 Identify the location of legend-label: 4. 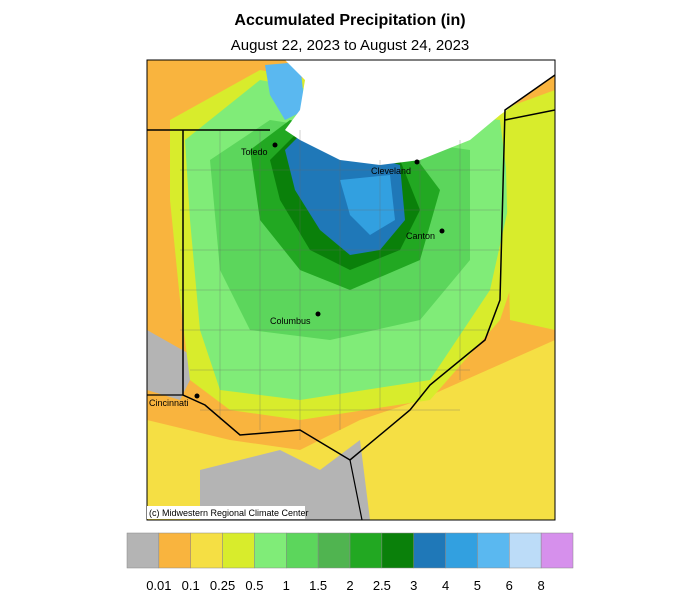
(445, 585).